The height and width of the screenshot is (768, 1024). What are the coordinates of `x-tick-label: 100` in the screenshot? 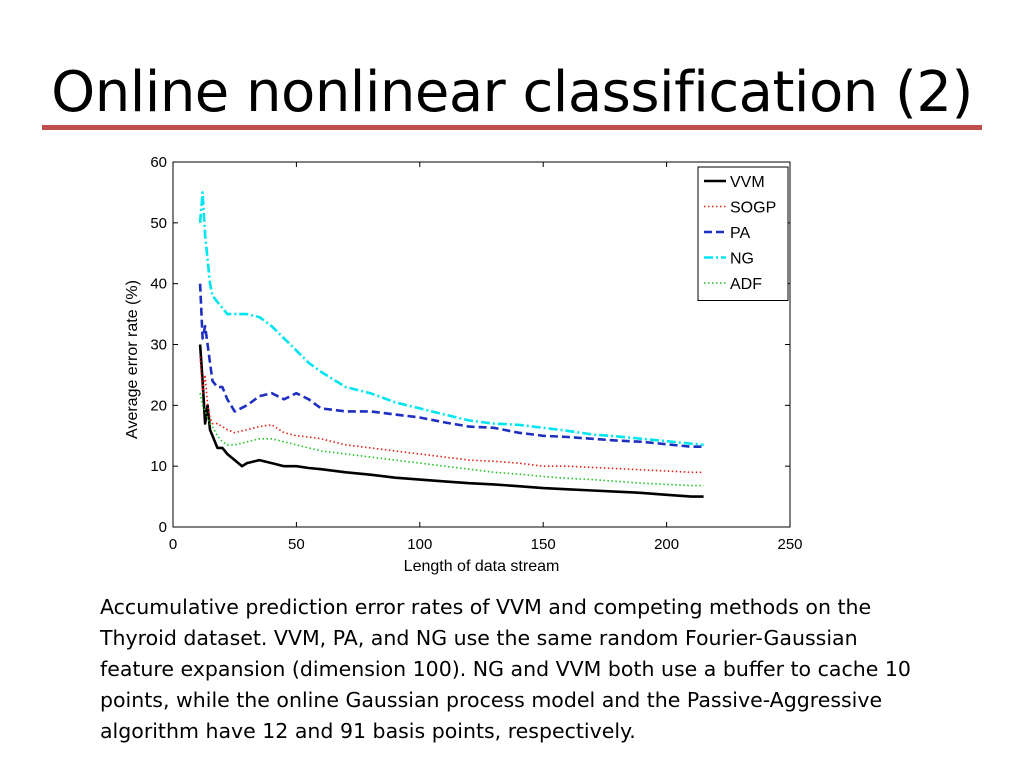 It's located at (419, 544).